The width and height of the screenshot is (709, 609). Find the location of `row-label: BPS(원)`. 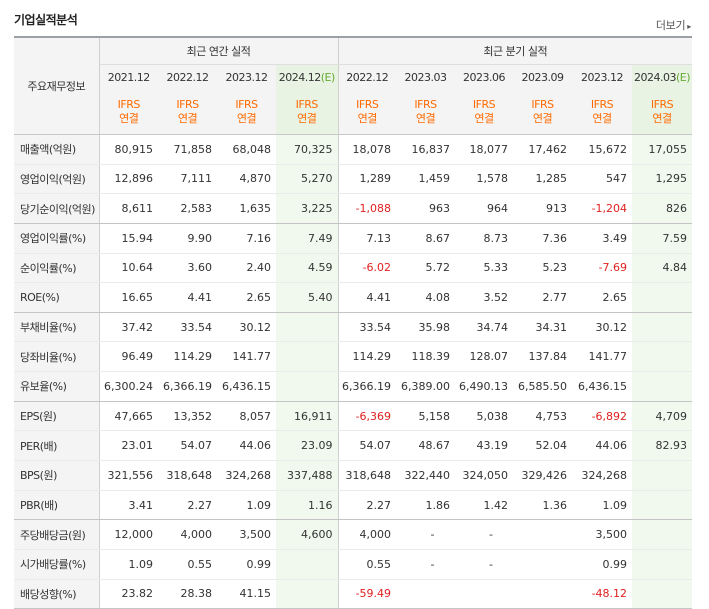

row-label: BPS(원) is located at coordinates (57, 475).